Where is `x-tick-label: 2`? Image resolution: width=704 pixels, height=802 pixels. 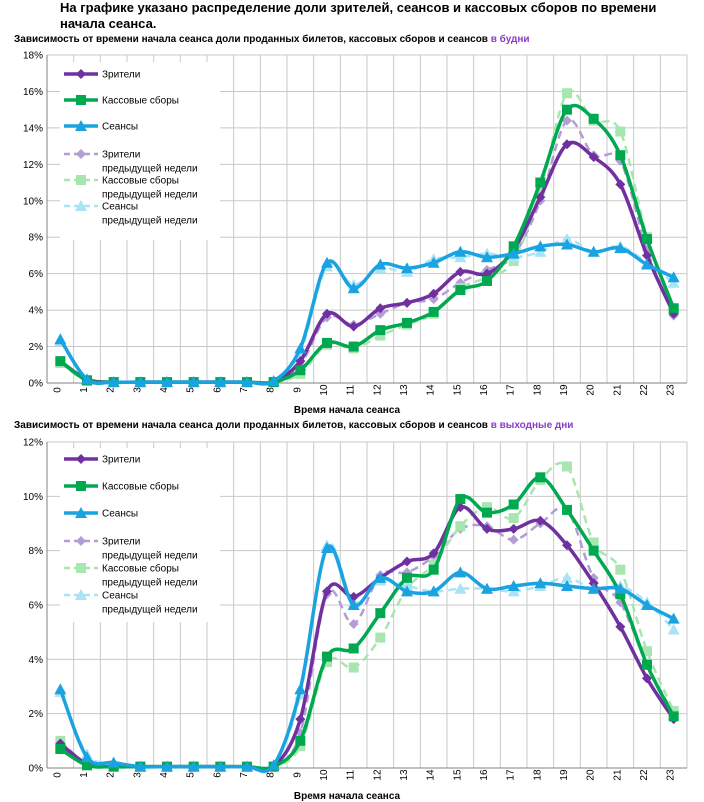 x-tick-label: 2 is located at coordinates (111, 775).